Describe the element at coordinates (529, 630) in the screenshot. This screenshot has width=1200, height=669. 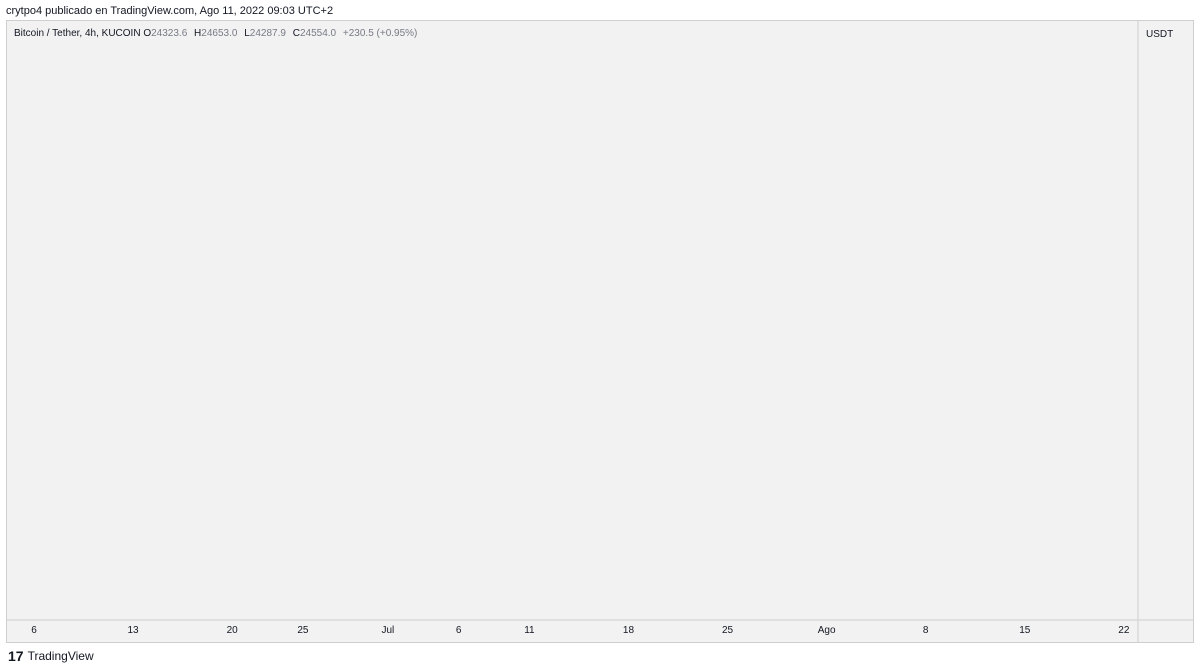
I see `x-tick-label: 11` at that location.